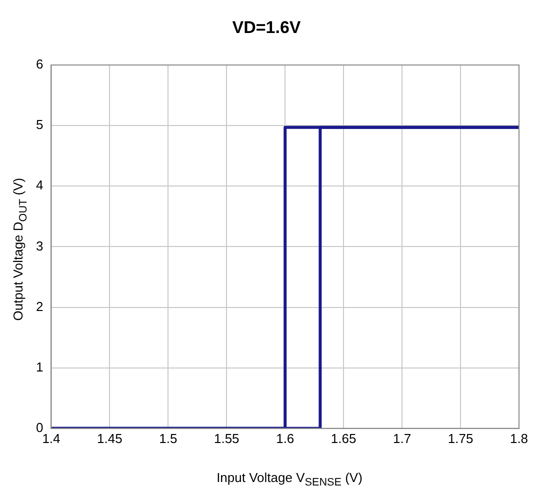 This screenshot has width=533, height=498. I want to click on y-tick-label: 6, so click(40, 64).